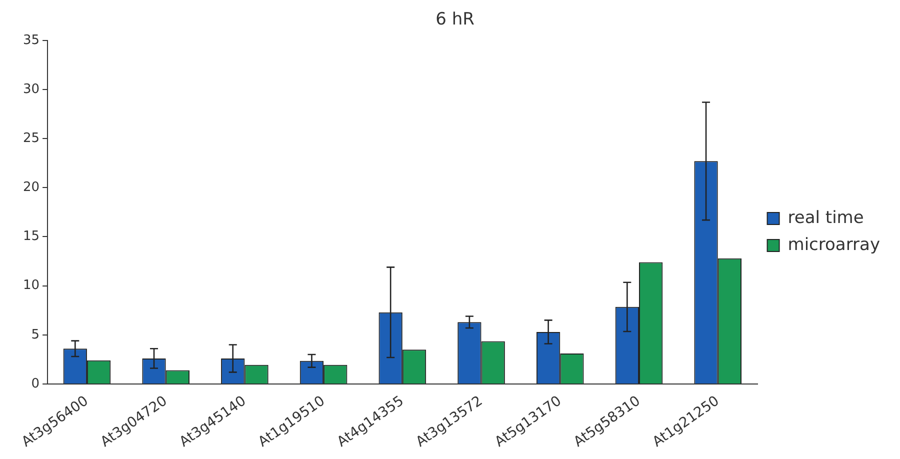 The width and height of the screenshot is (900, 459). What do you see at coordinates (826, 218) in the screenshot?
I see `legend-label: real time` at bounding box center [826, 218].